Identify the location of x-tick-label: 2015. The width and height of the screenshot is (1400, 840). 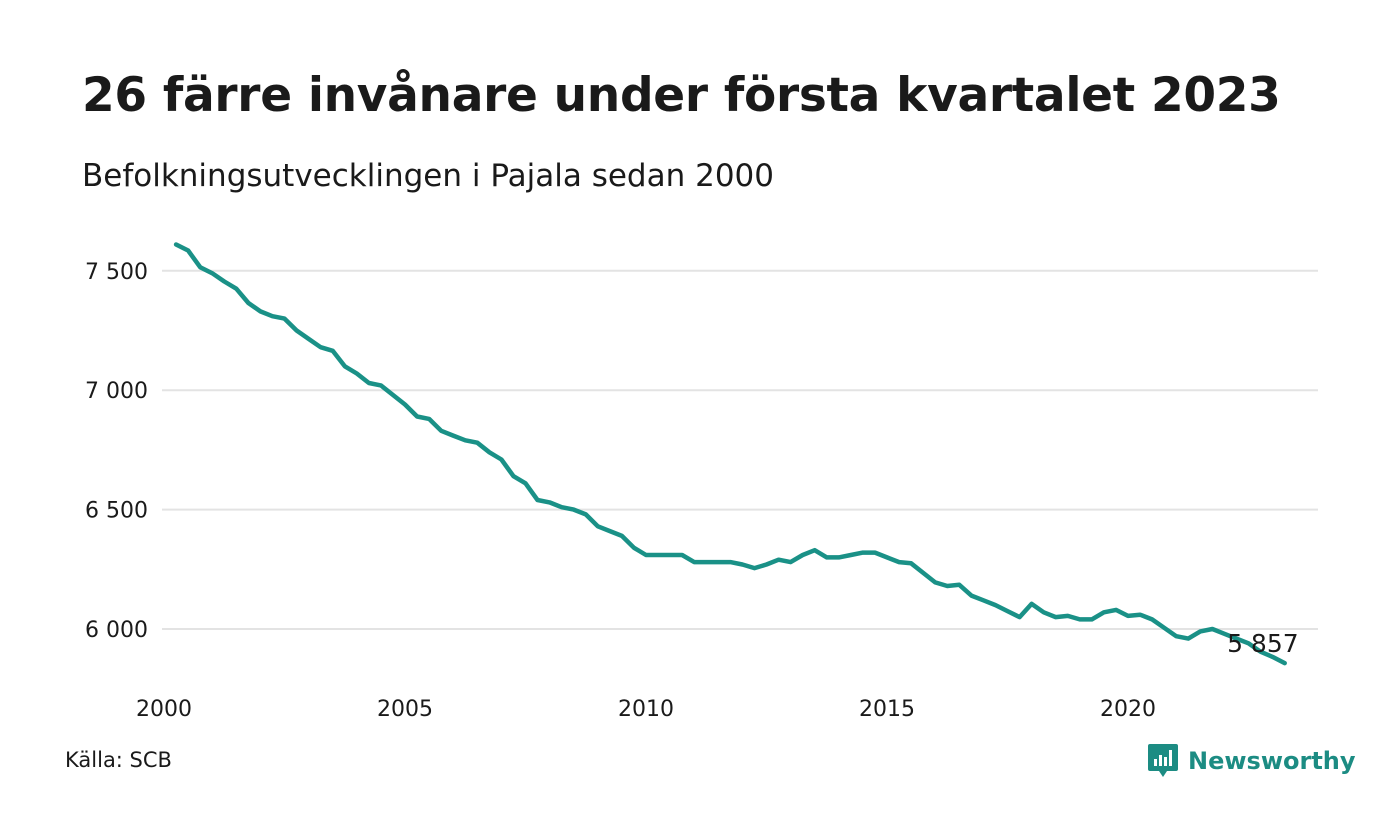
(887, 709).